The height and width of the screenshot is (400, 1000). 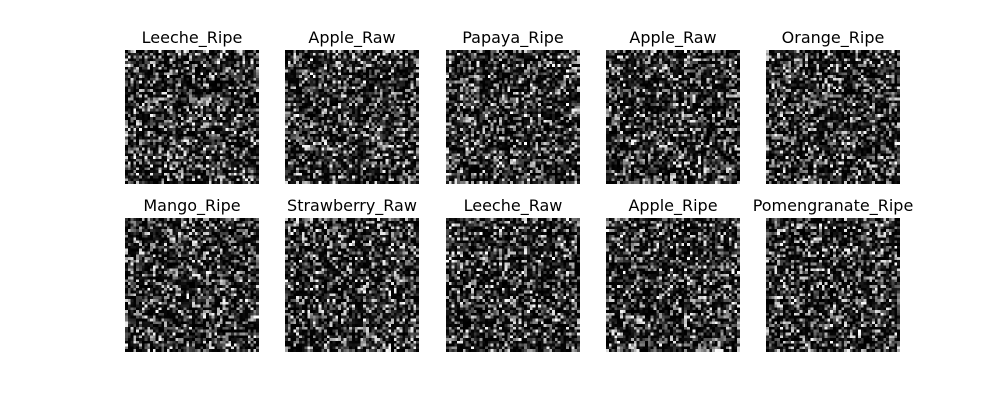 What do you see at coordinates (833, 38) in the screenshot?
I see `panel-title: Orange_Ripe` at bounding box center [833, 38].